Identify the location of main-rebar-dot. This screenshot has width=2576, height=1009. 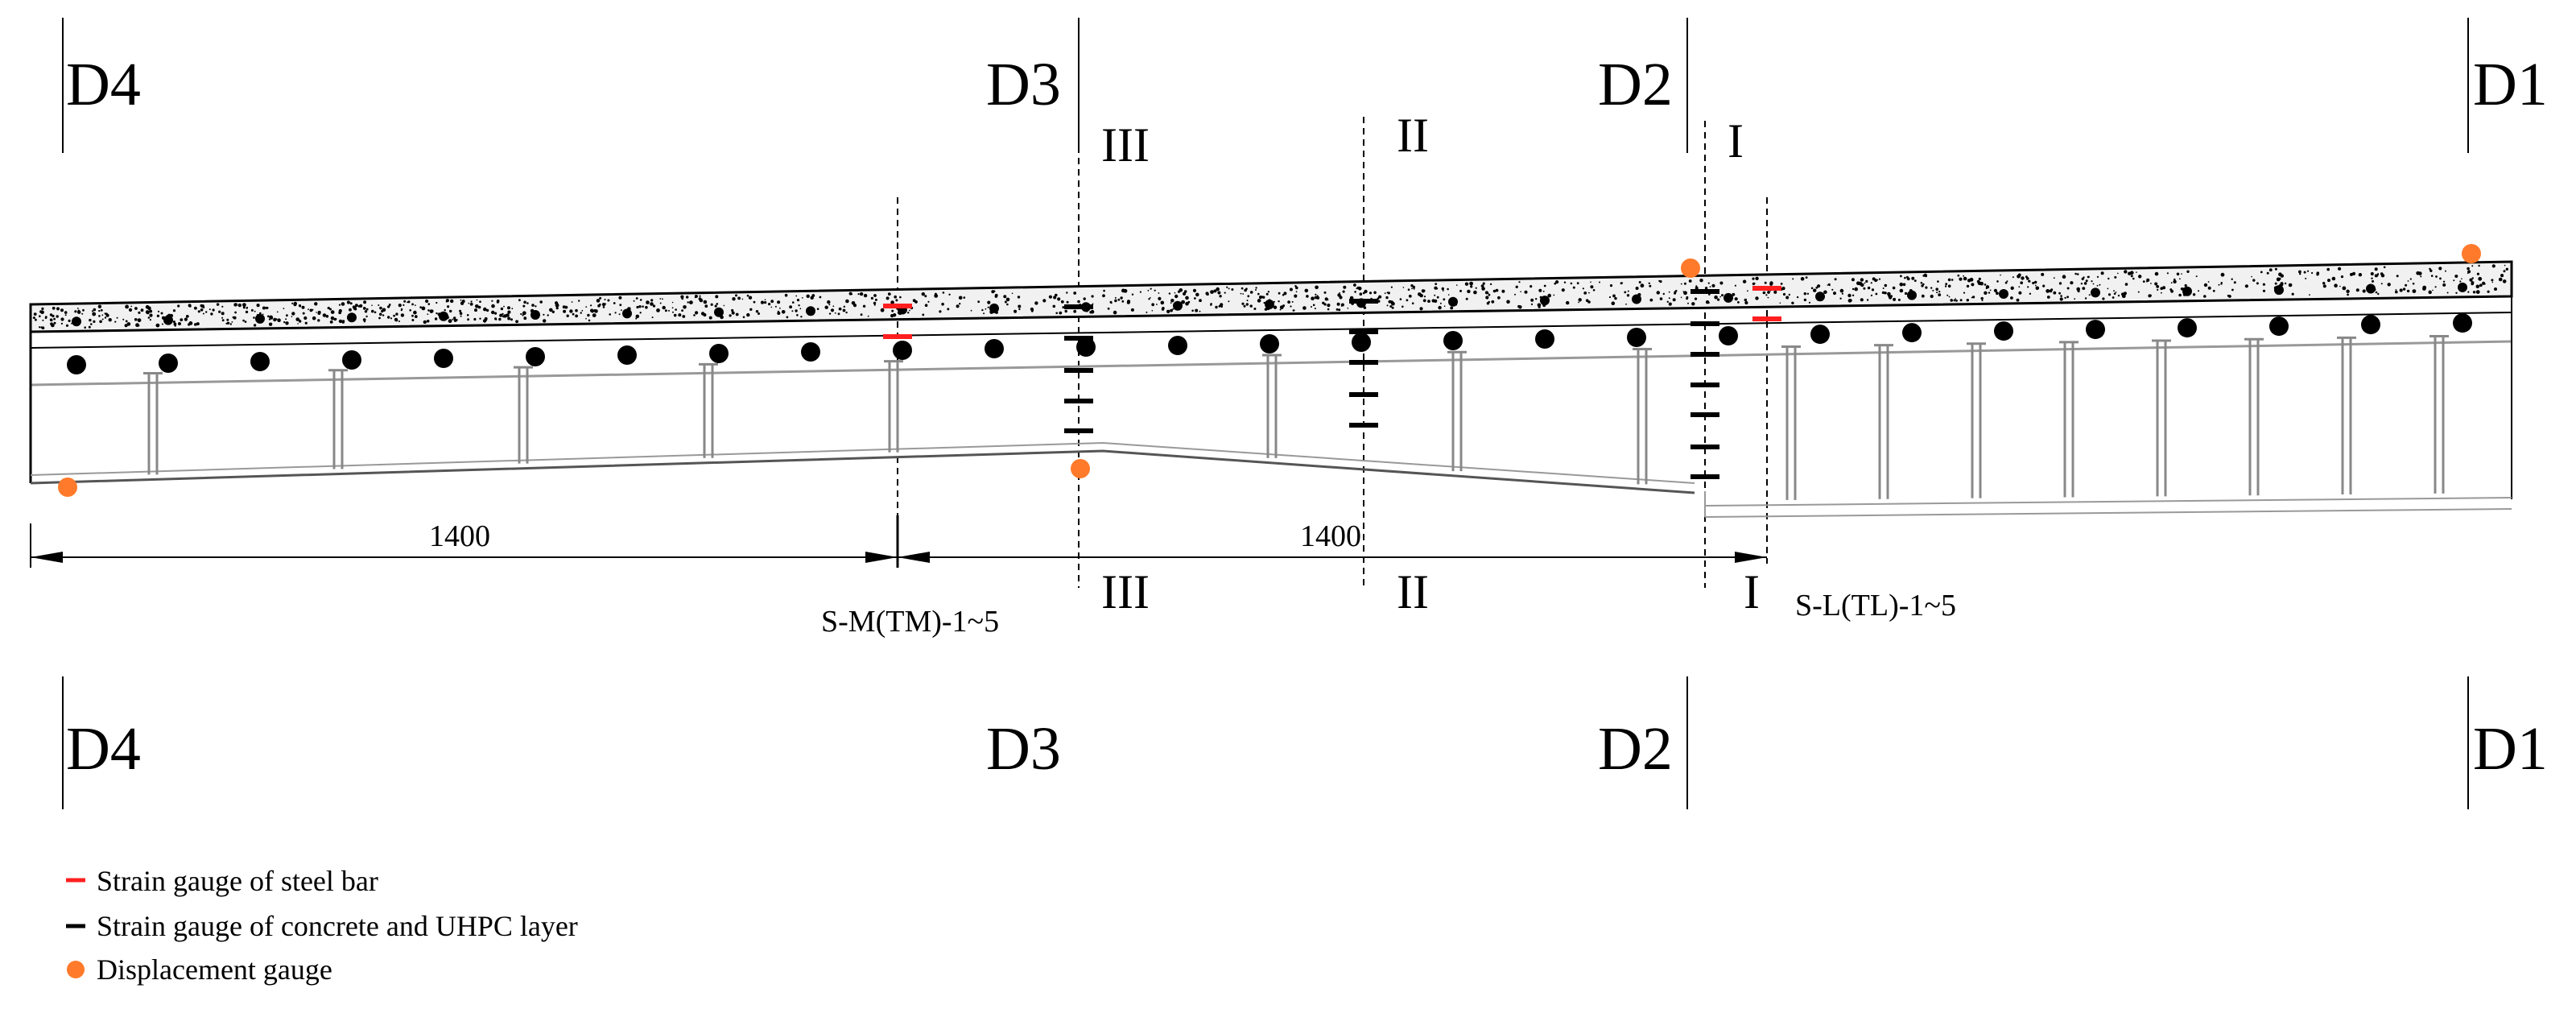
(2003, 331).